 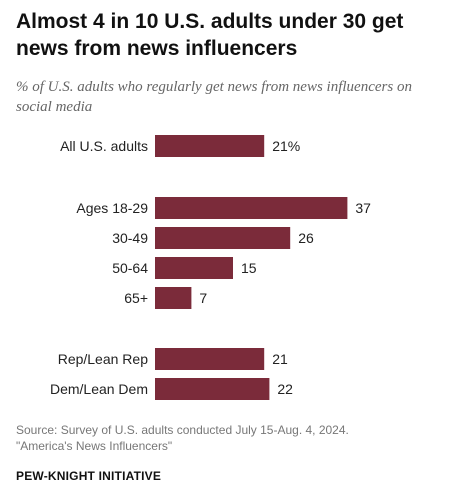 I want to click on value-label: 7, so click(x=203, y=298).